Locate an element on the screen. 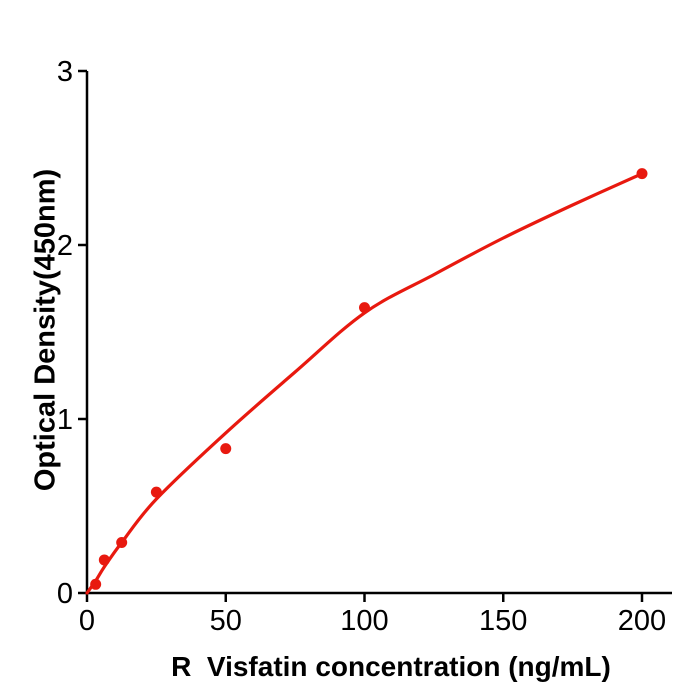 The image size is (700, 700). x-tick-label: 150 is located at coordinates (503, 621).